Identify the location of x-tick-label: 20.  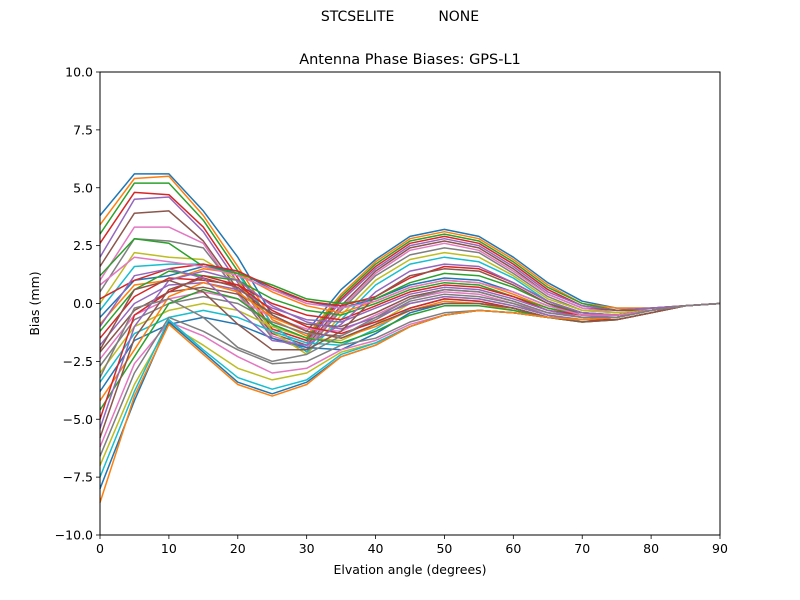
(238, 548).